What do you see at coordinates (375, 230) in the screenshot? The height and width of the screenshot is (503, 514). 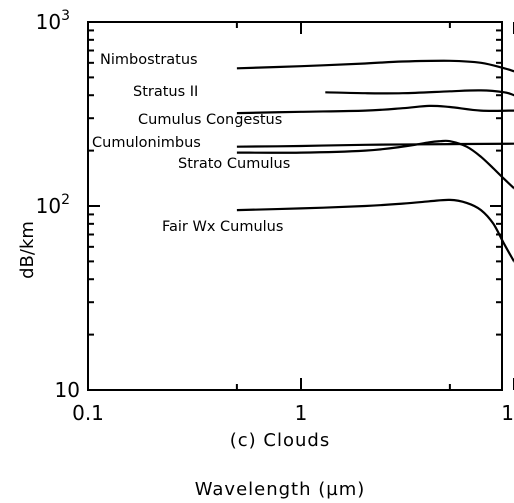 I see `curve-fair-wx-cumulus` at bounding box center [375, 230].